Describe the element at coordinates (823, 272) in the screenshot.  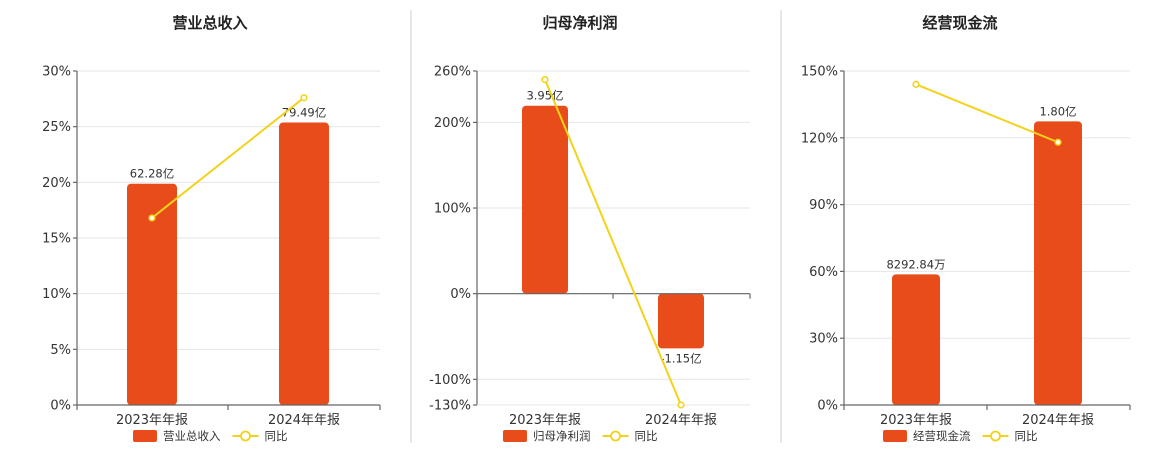
I see `y-tick-label: 60%` at that location.